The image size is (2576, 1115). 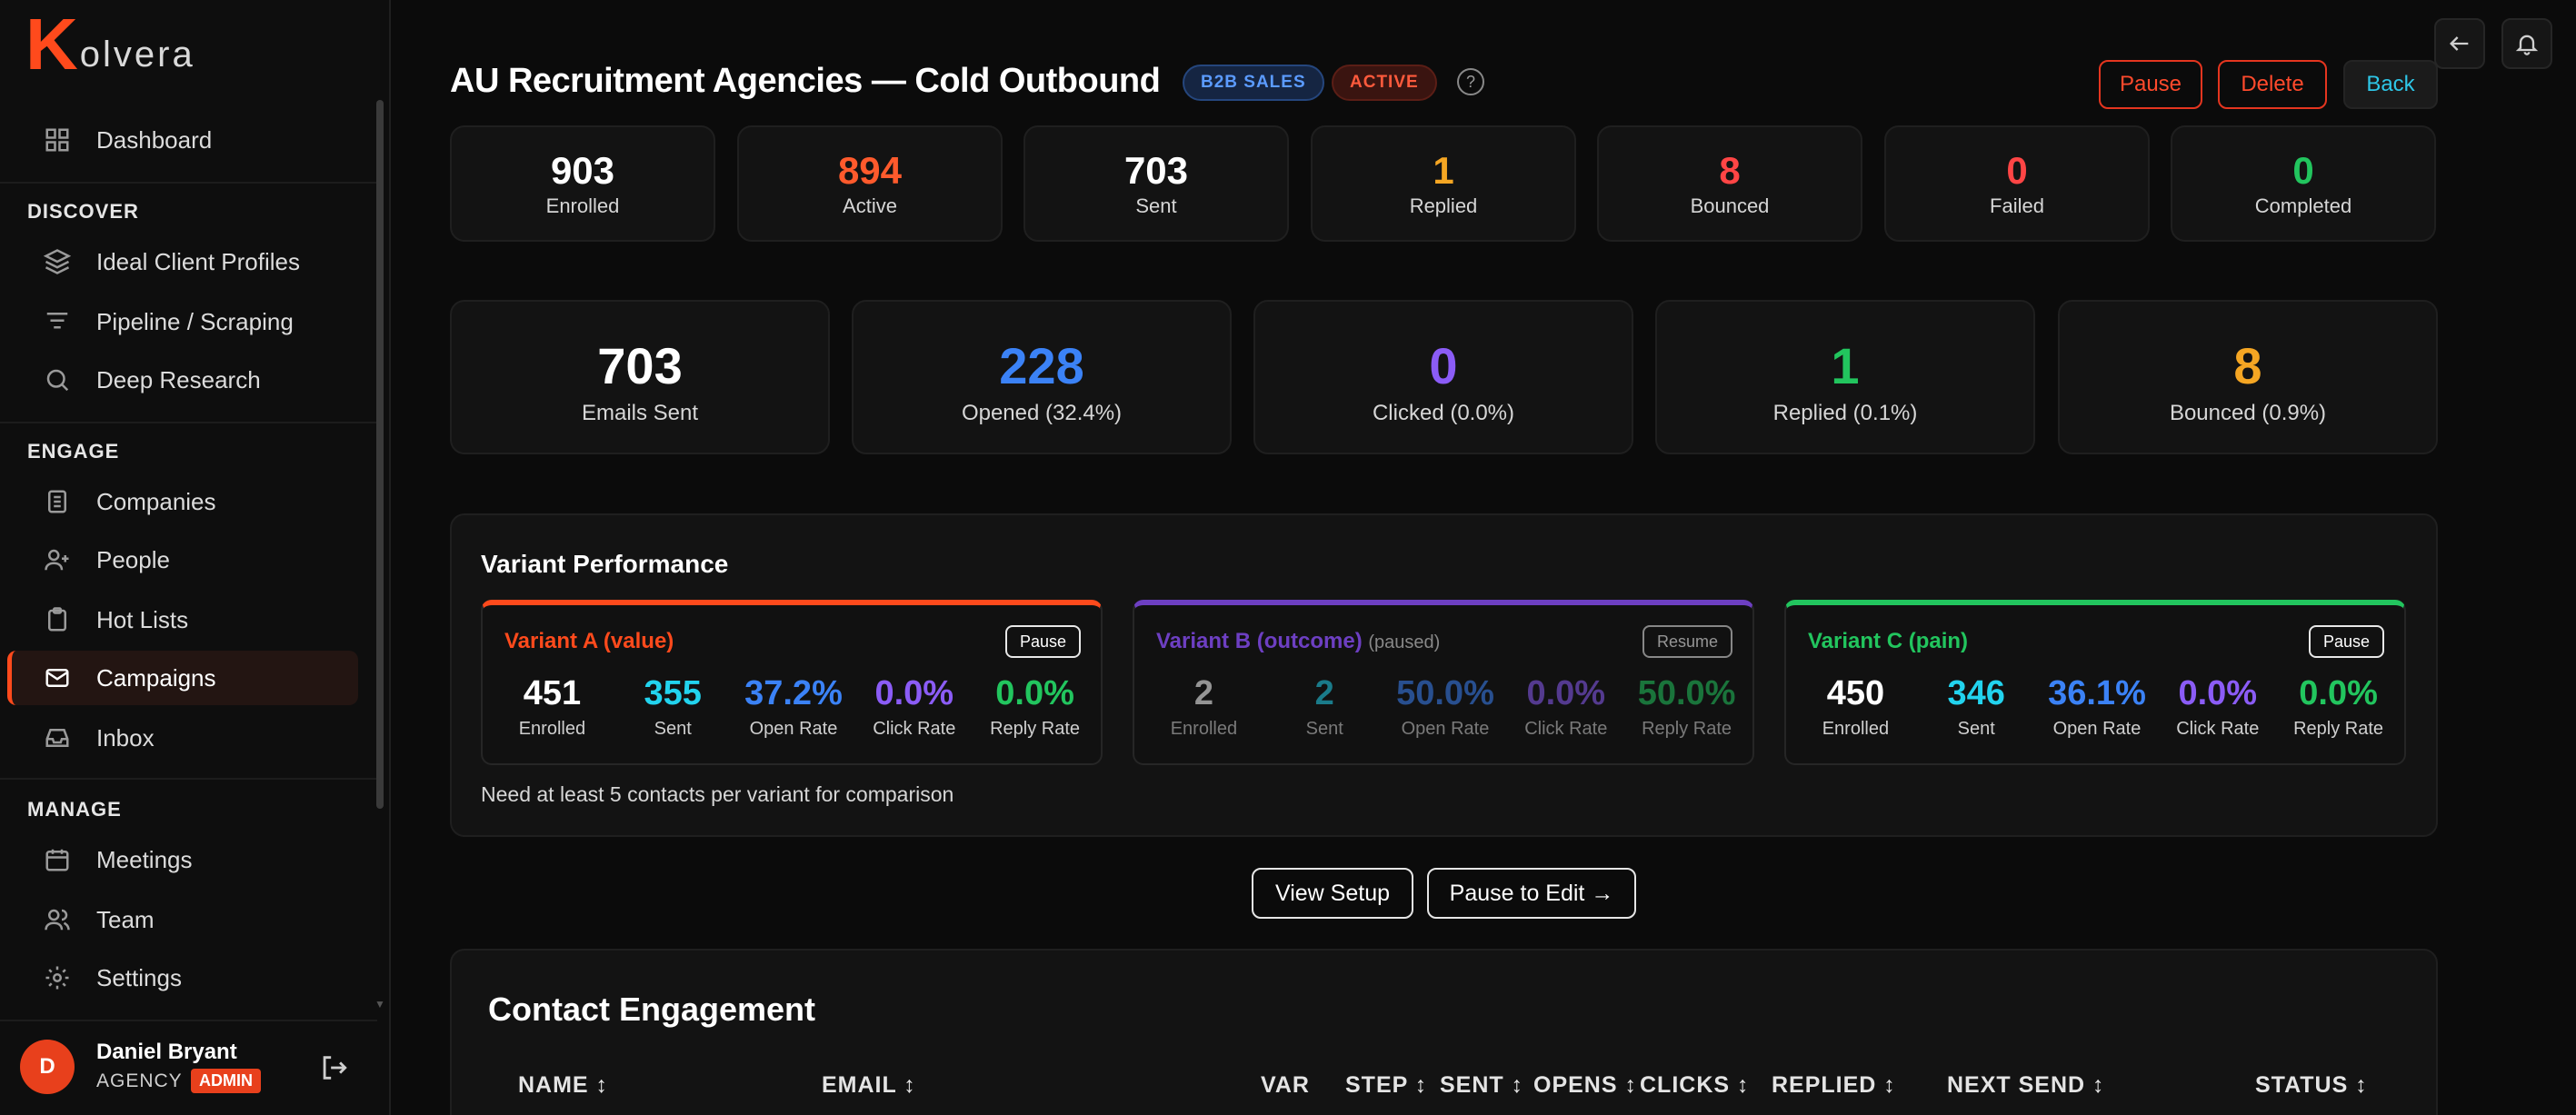 What do you see at coordinates (552, 693) in the screenshot?
I see `variant-stat-value: 451` at bounding box center [552, 693].